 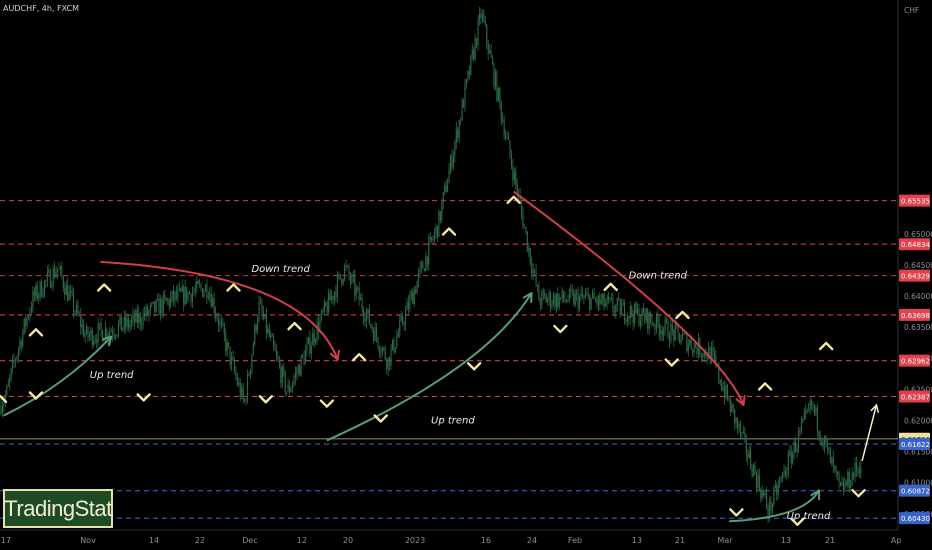 What do you see at coordinates (154, 540) in the screenshot?
I see `x-tick-label: 14` at bounding box center [154, 540].